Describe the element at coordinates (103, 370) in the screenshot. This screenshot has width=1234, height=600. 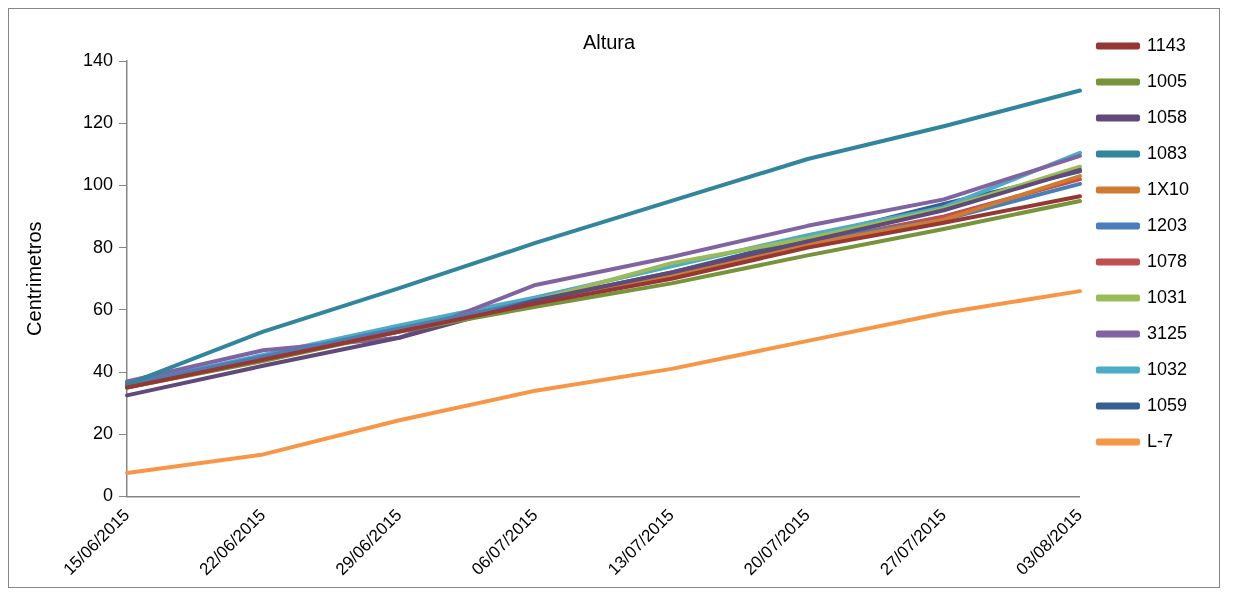
I see `y-tick-label: 40` at that location.